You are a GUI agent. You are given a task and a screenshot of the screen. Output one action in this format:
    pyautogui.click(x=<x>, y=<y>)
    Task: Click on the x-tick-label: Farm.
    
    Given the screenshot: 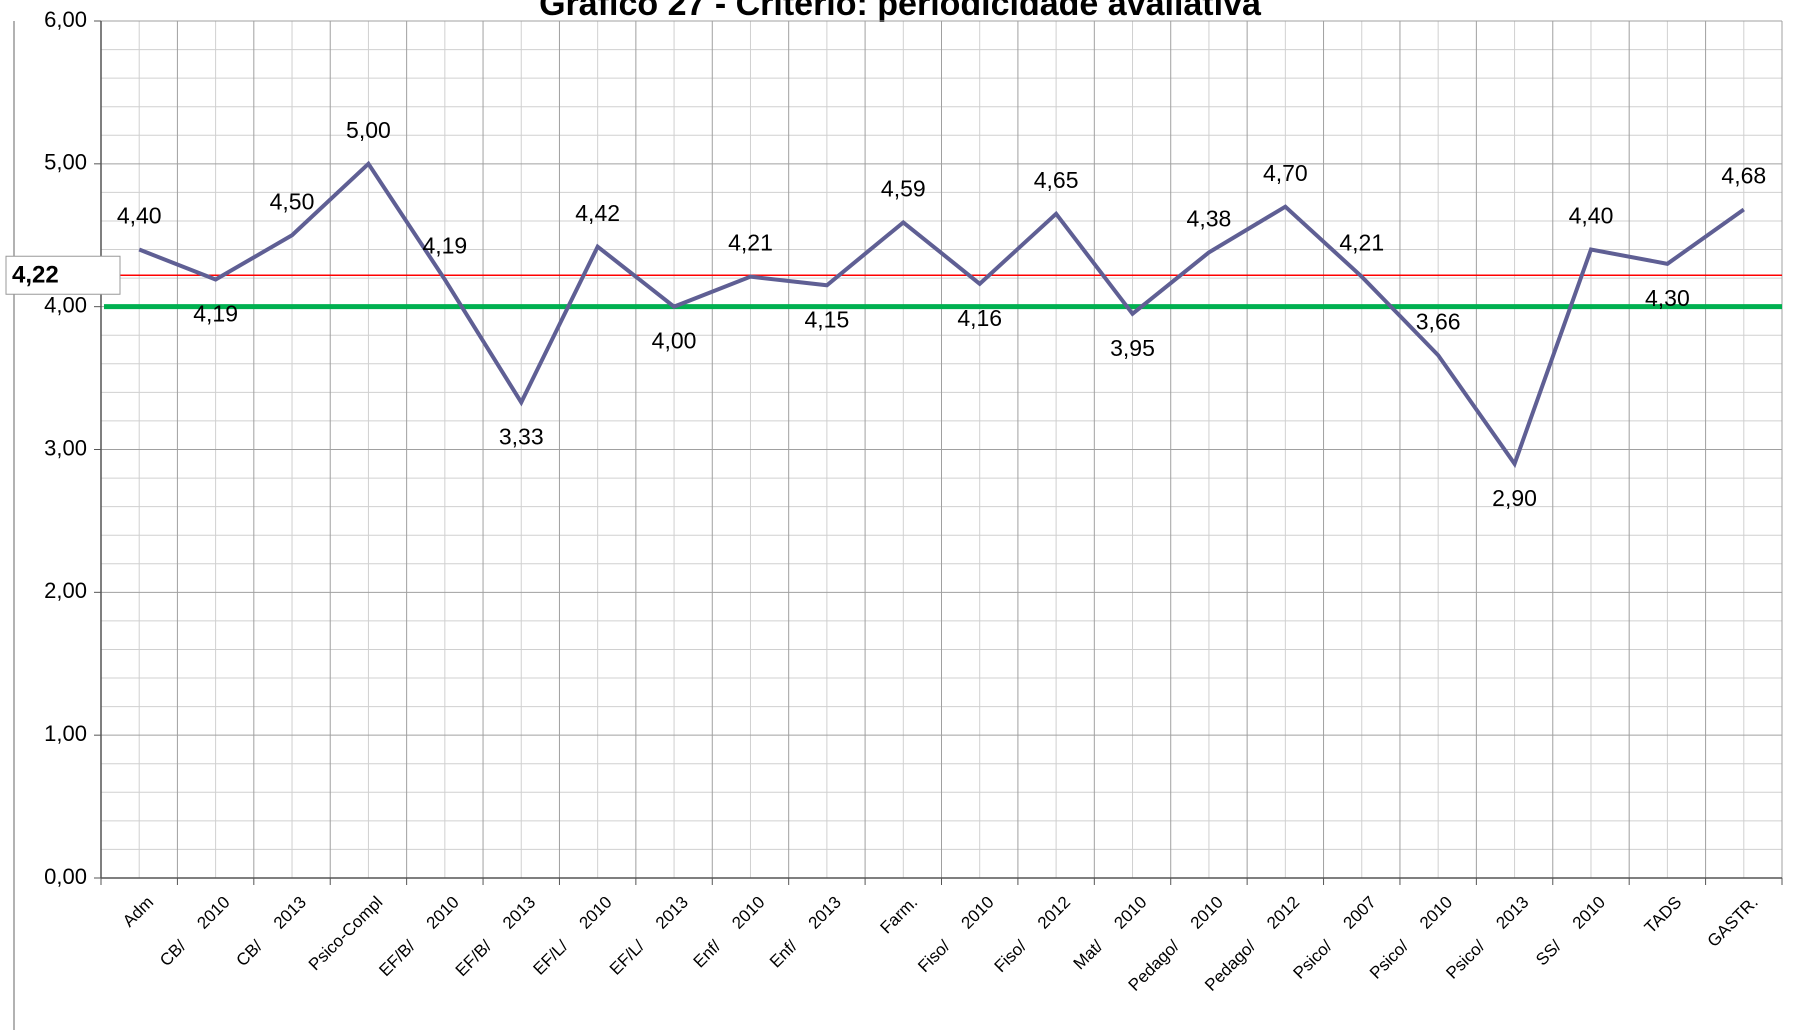 What is the action you would take?
    pyautogui.click(x=898, y=915)
    